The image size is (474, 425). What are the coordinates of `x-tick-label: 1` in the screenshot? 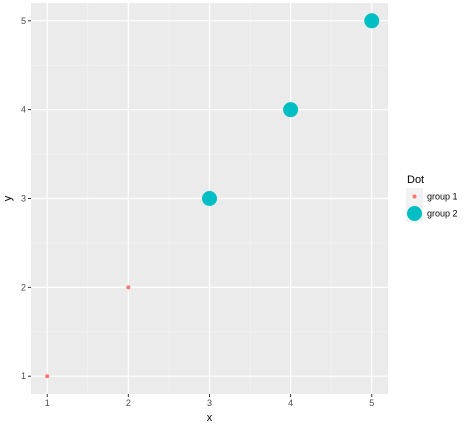 It's located at (47, 403).